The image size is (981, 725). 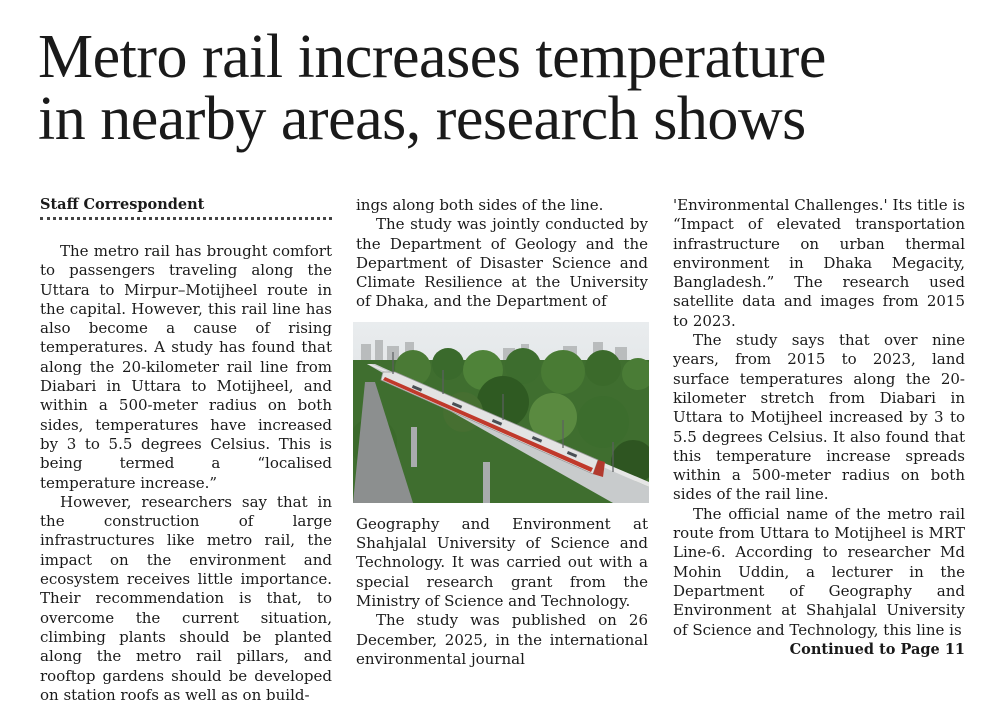 I want to click on road, so click(x=383, y=442).